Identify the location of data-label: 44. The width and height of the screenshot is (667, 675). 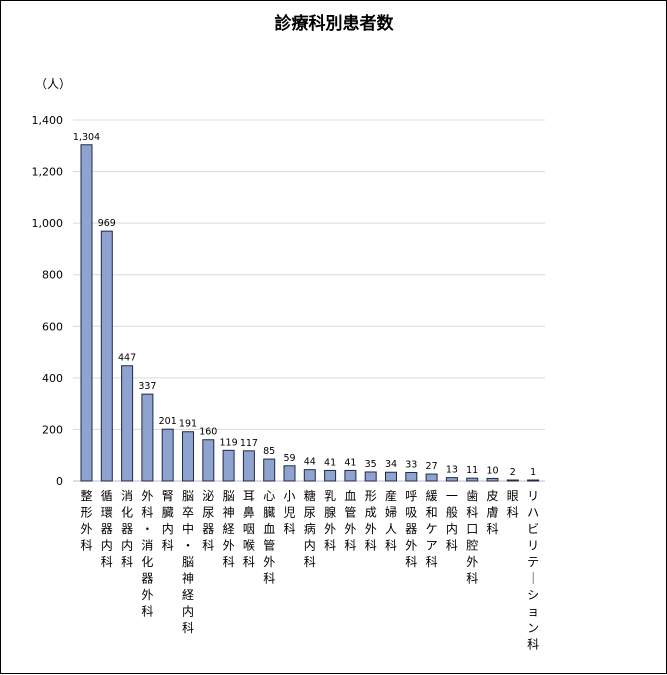
(310, 462).